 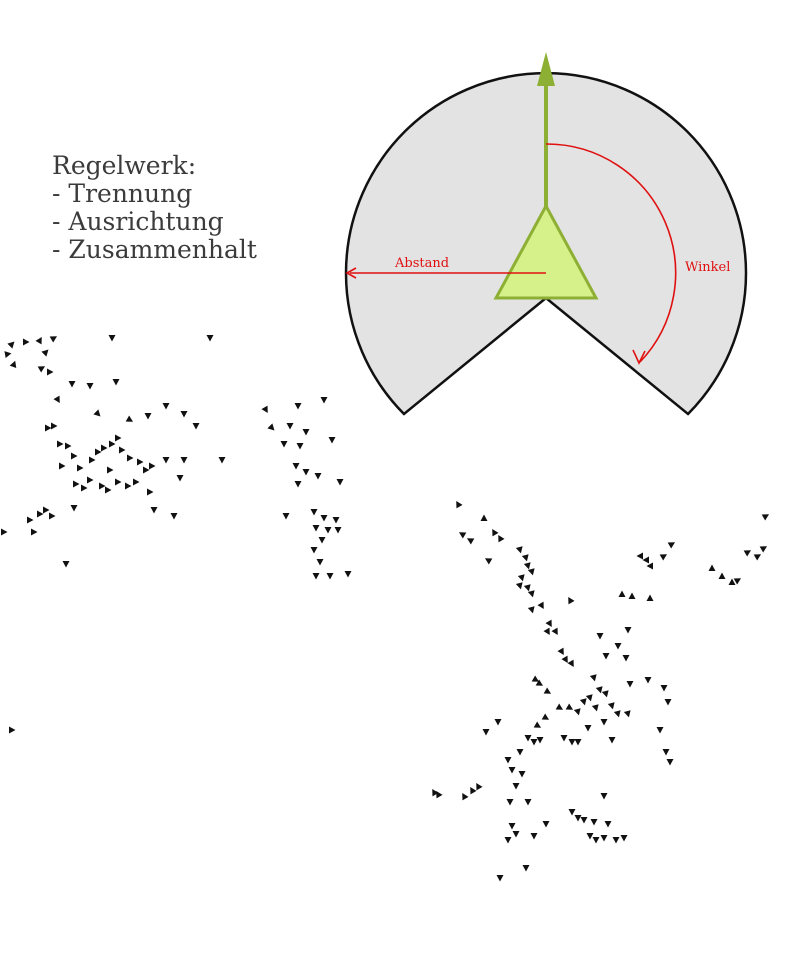 What do you see at coordinates (351, 273) in the screenshot?
I see `distance-arrowhead` at bounding box center [351, 273].